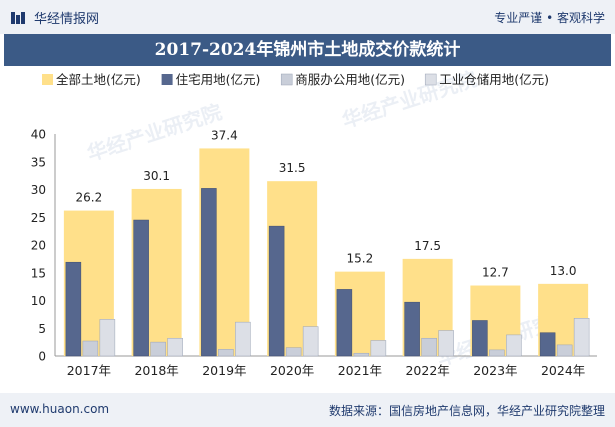 Image resolution: width=615 pixels, height=427 pixels. Describe the element at coordinates (67, 19) in the screenshot. I see `brand-name: 华经情报网` at that location.